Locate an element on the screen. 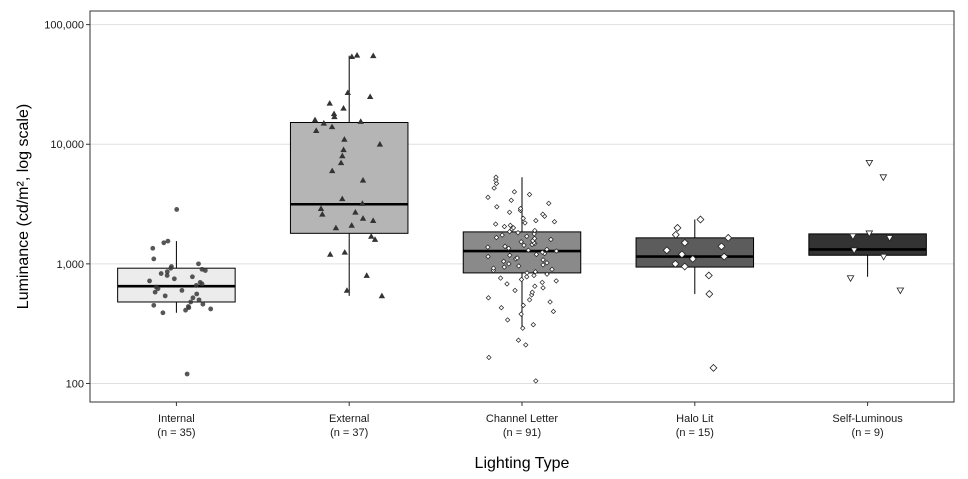 Image resolution: width=968 pixels, height=479 pixels. y-tick-label: 10,000 is located at coordinates (67, 145).